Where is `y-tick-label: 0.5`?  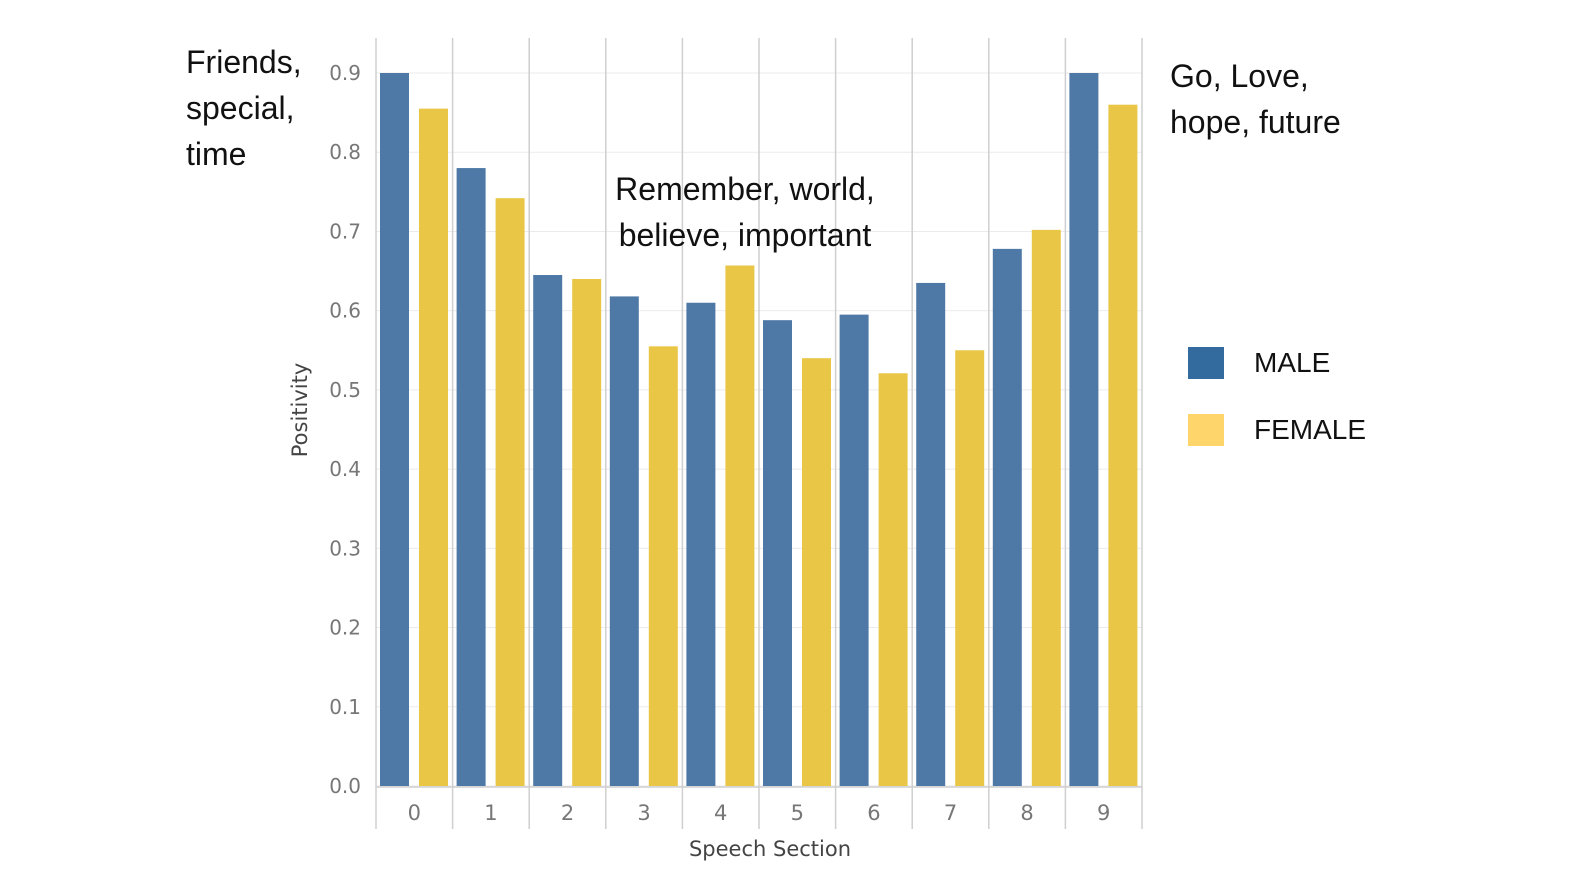
y-tick-label: 0.5 is located at coordinates (345, 390).